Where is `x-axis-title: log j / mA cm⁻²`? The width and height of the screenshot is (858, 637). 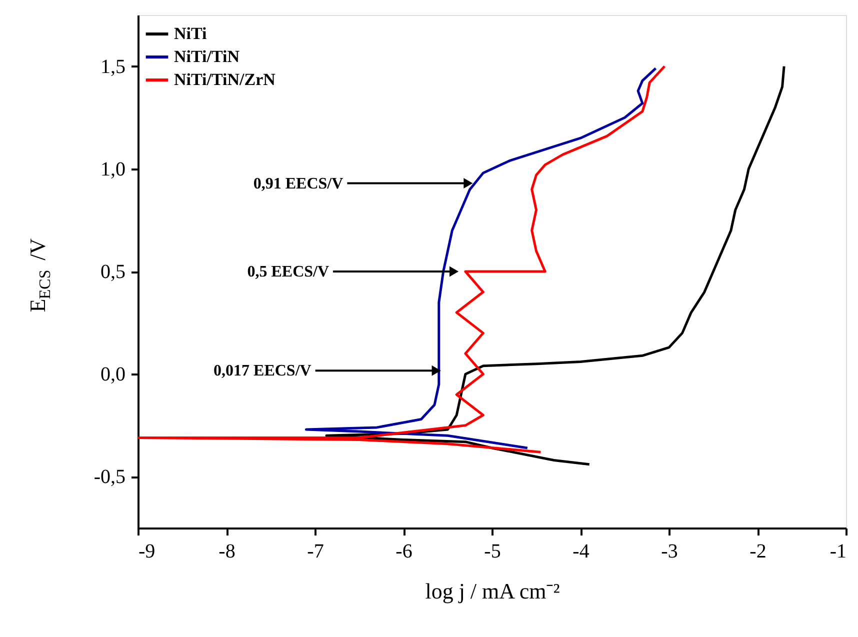
x-axis-title: log j / mA cm⁻² is located at coordinates (492, 591).